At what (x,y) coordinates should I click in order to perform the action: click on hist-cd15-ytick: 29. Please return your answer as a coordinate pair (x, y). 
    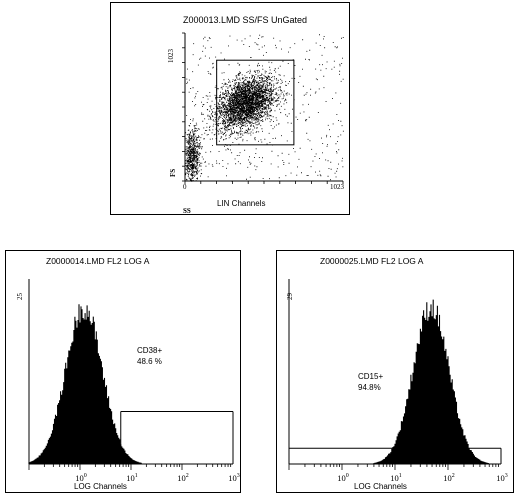
    Looking at the image, I should click on (290, 297).